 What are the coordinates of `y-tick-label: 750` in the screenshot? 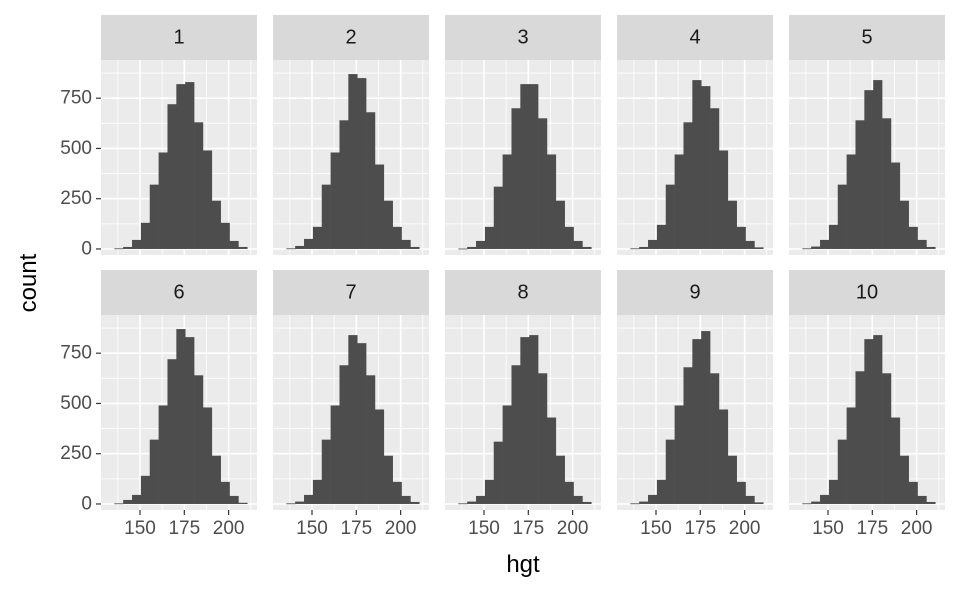 It's located at (76, 98).